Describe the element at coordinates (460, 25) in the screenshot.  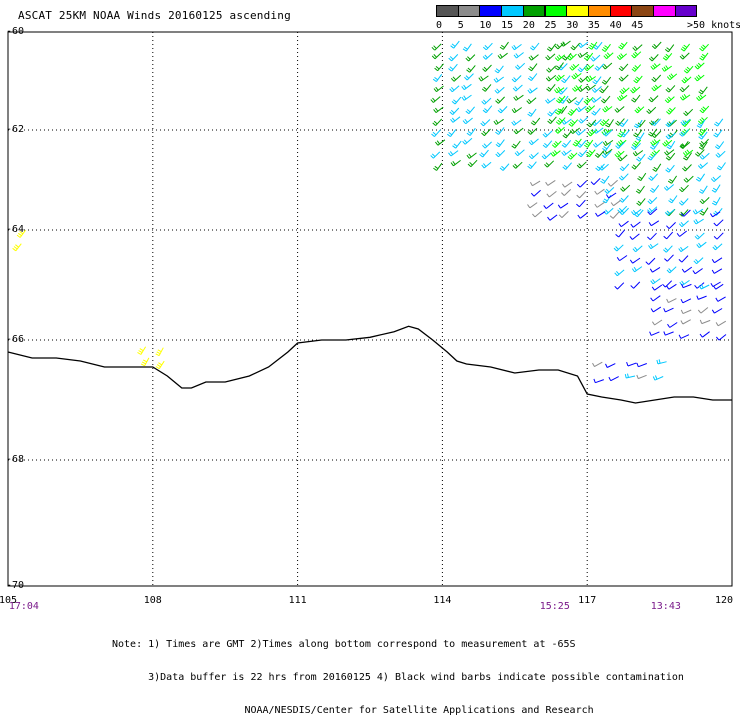
I see `legend-label: 5` at that location.